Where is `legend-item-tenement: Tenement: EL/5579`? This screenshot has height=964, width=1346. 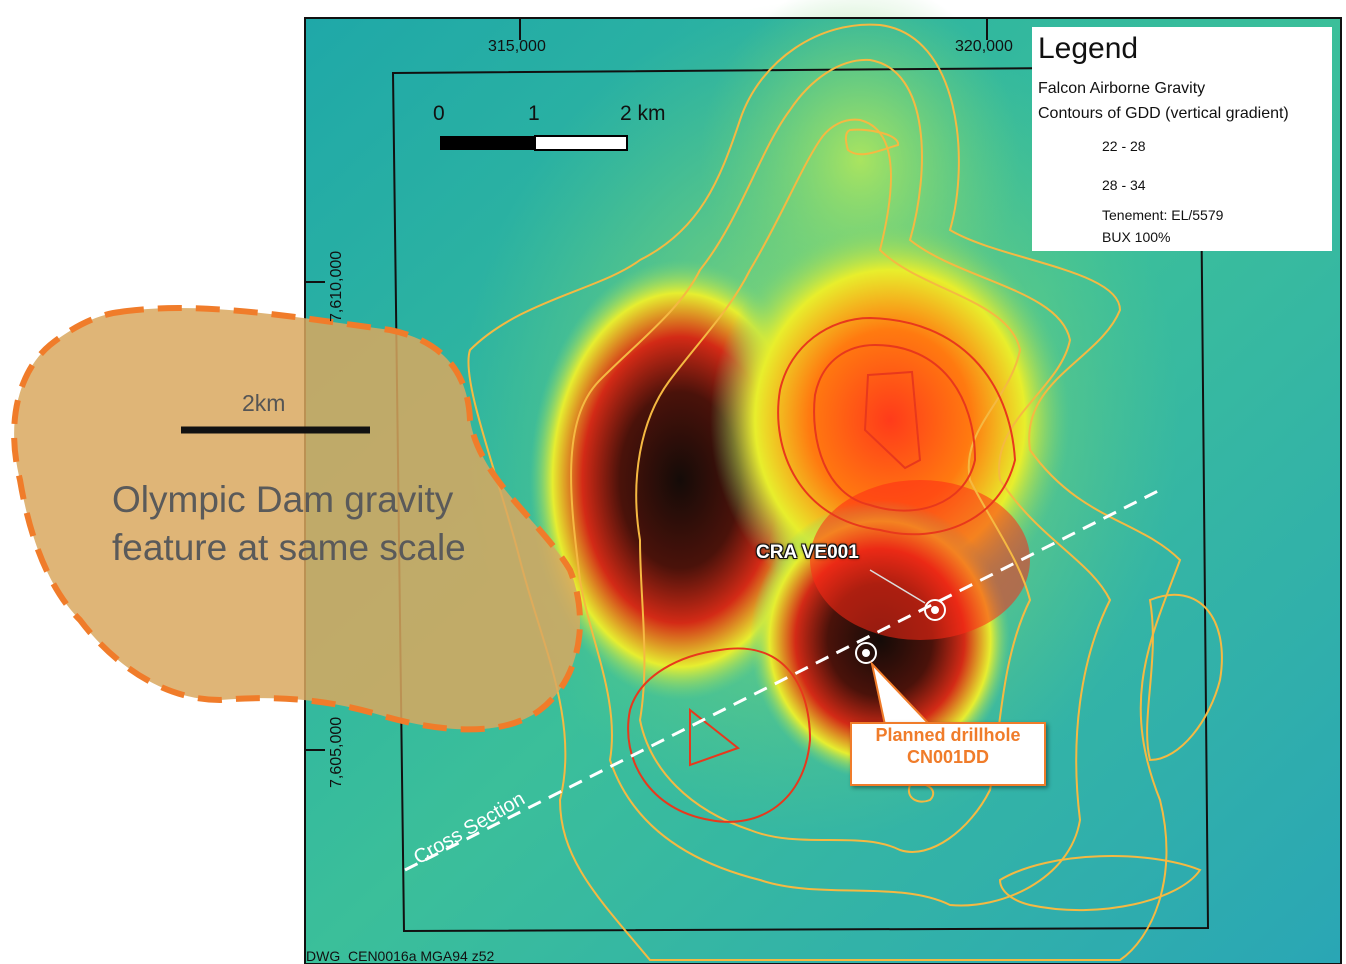 legend-item-tenement: Tenement: EL/5579 is located at coordinates (1163, 215).